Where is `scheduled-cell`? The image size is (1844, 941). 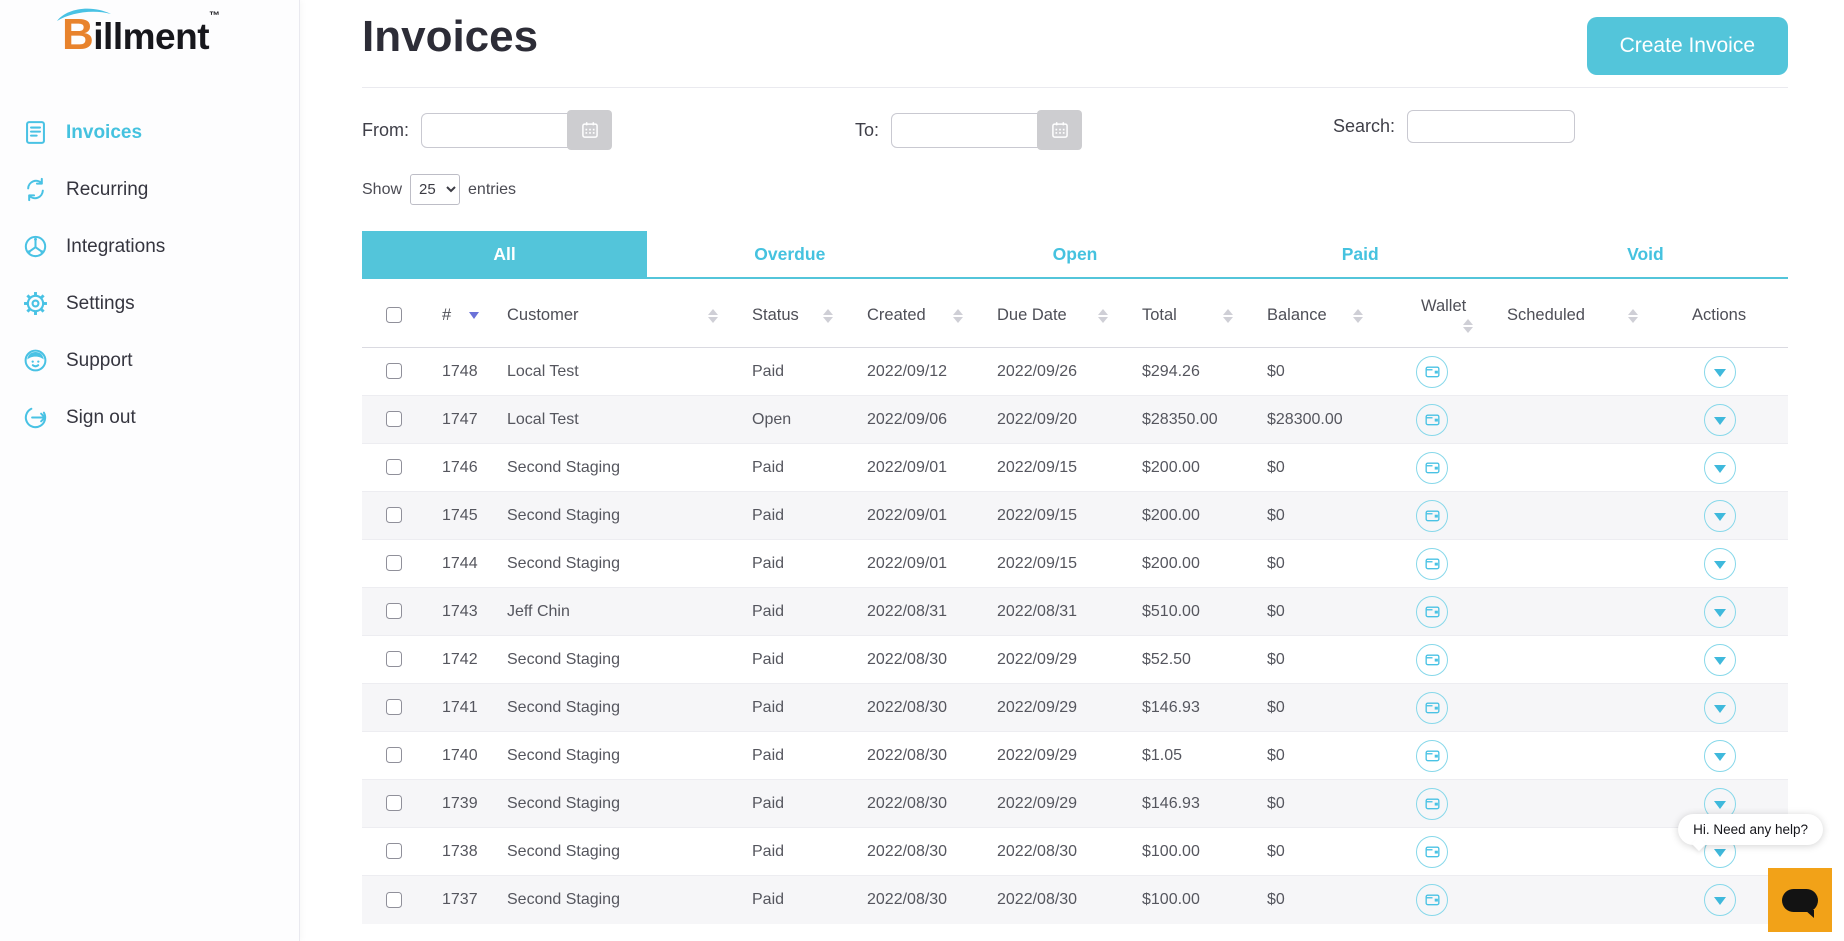 scheduled-cell is located at coordinates (1569, 803).